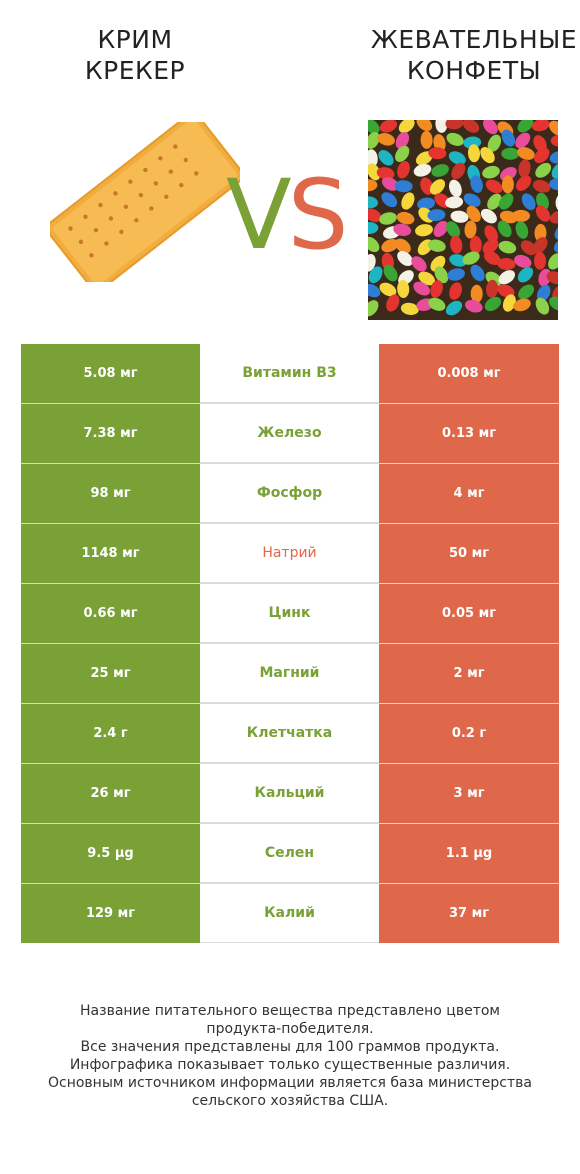 This screenshot has width=580, height=1174. I want to click on nutrient-name: Магний, so click(289, 673).